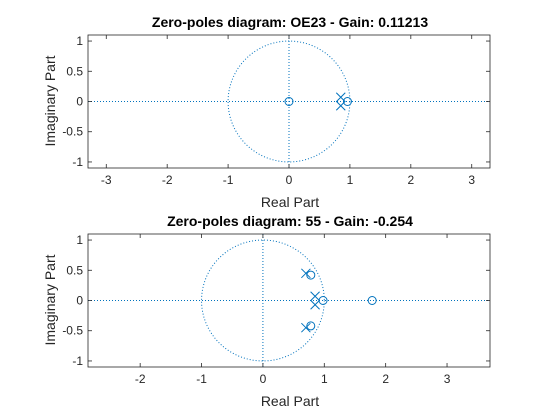  Describe the element at coordinates (290, 221) in the screenshot. I see `plot-2-title: Zero-poles diagram: 55 - Gain: -0.254` at that location.